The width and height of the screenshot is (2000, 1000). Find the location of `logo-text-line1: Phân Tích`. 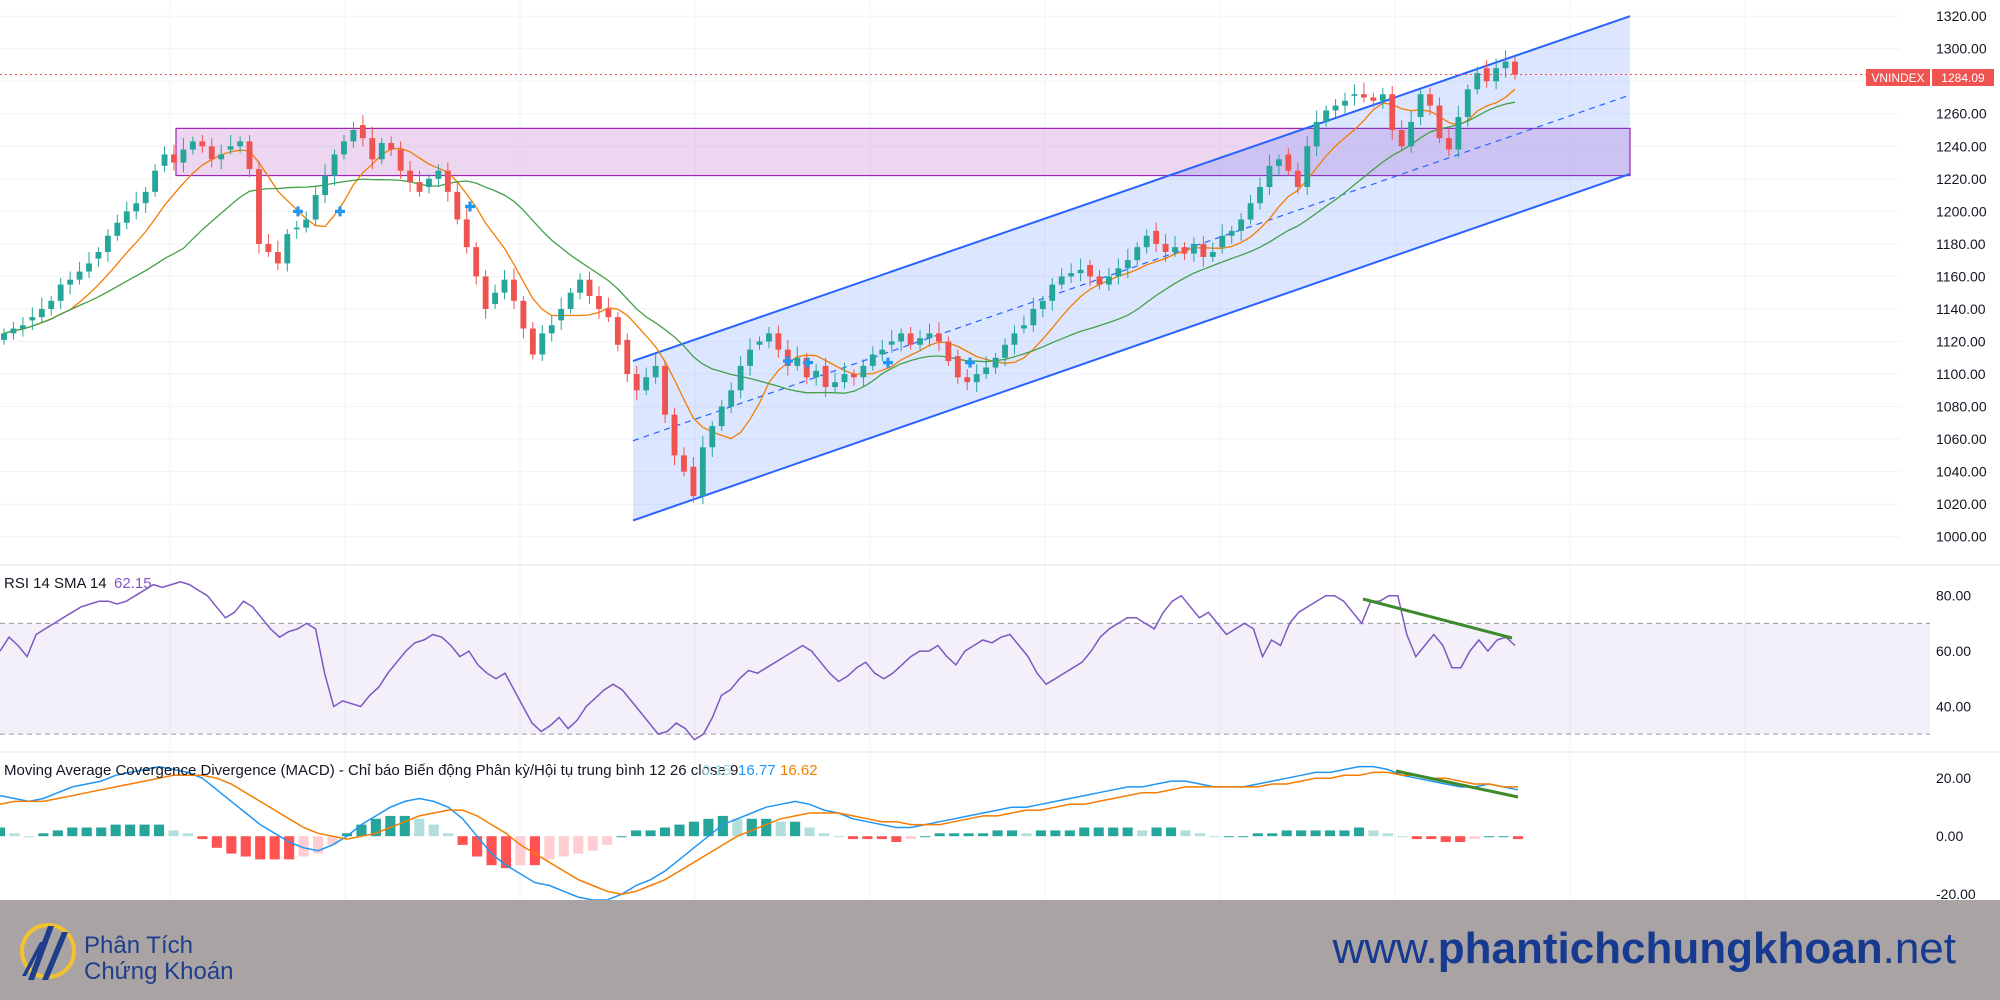

logo-text-line1: Phân Tích is located at coordinates (138, 945).